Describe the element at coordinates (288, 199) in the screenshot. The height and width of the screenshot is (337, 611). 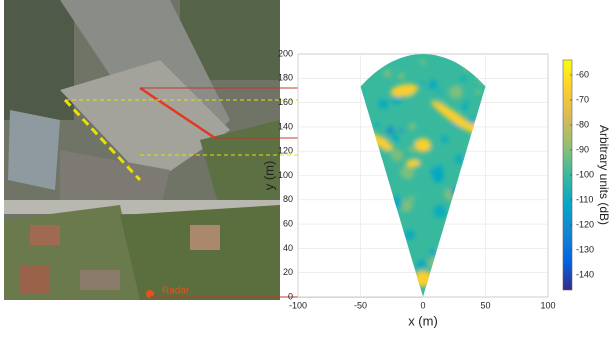
I see `y-tick-label: 80` at that location.